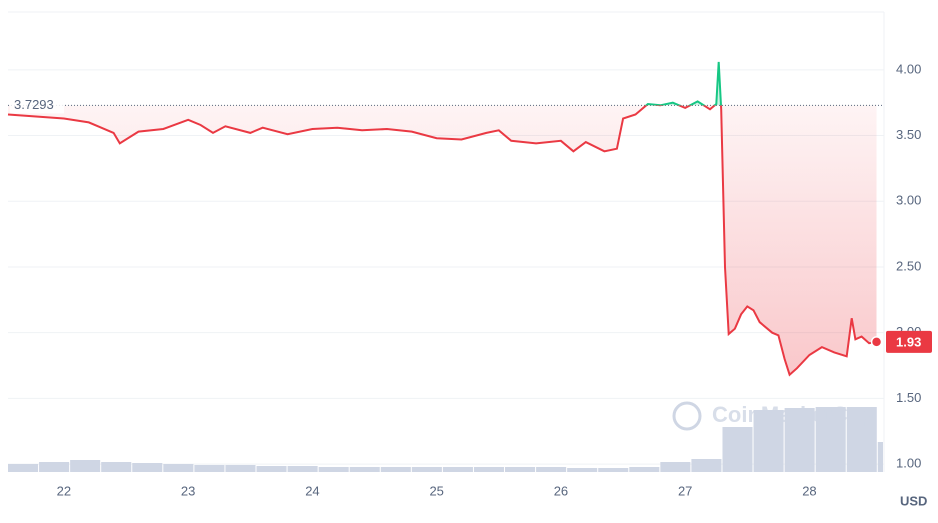 This screenshot has width=938, height=523. Describe the element at coordinates (908, 134) in the screenshot. I see `y-tick-label: 3.50` at that location.